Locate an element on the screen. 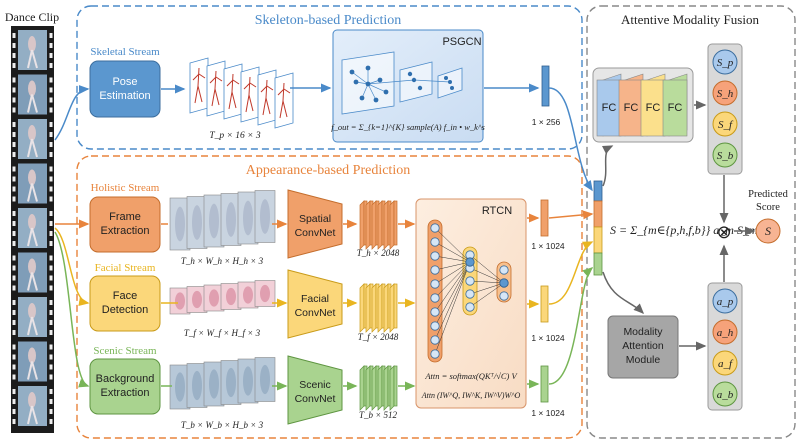  film-strip is located at coordinates (32, 229).